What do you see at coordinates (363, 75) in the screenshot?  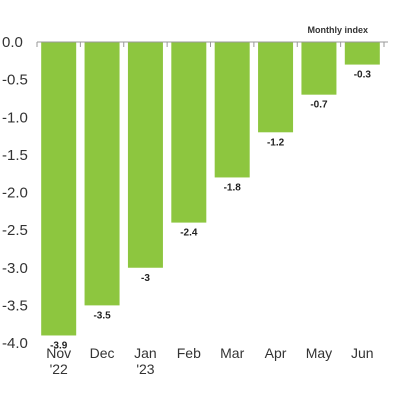 I see `data-label-7: -0.3` at bounding box center [363, 75].